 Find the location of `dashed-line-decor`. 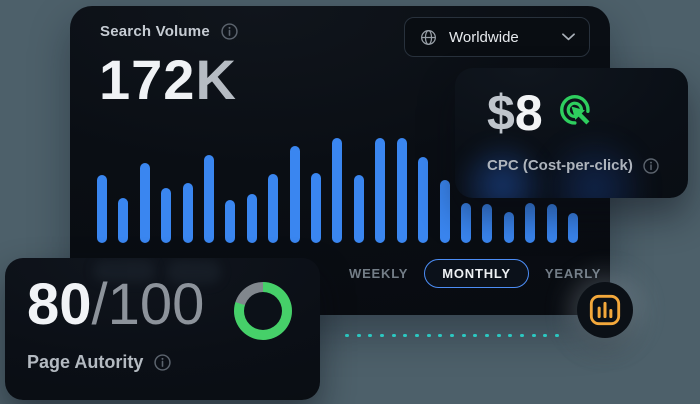

dashed-line-decor is located at coordinates (452, 335).